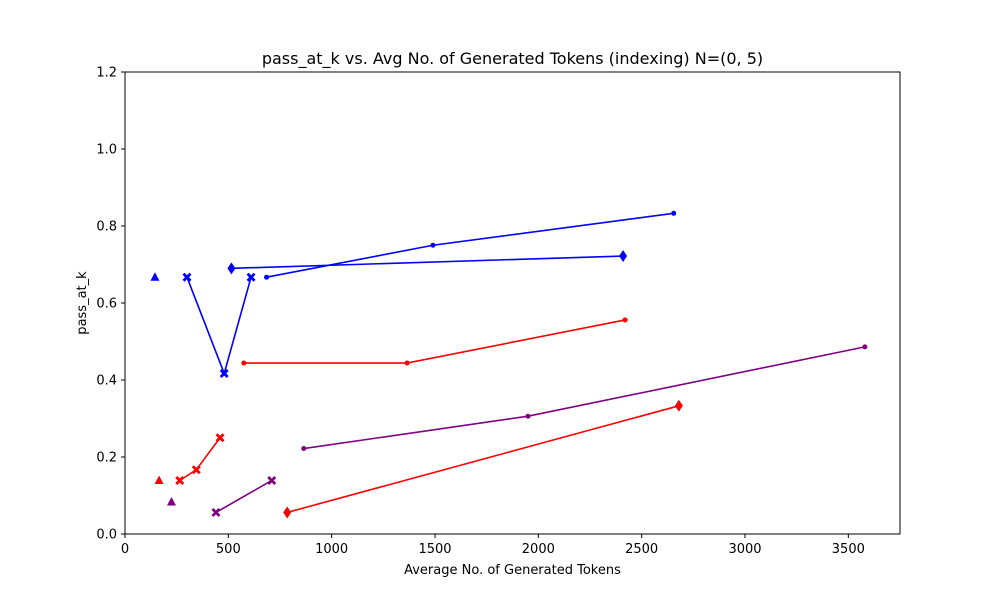  What do you see at coordinates (106, 227) in the screenshot?
I see `y-tick-label: 0.8` at bounding box center [106, 227].